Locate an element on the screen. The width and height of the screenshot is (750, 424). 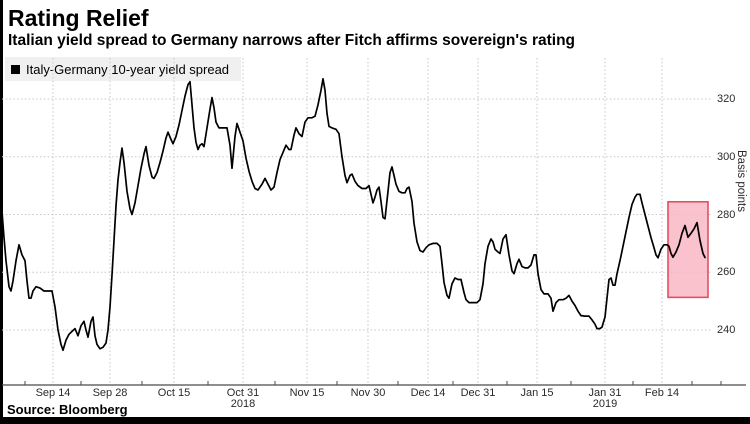
y-axis-title: Basis points is located at coordinates (741, 181).